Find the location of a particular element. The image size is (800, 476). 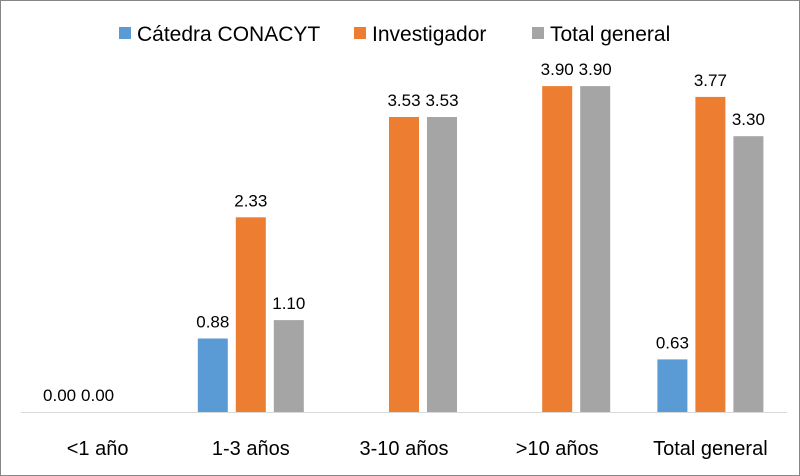

legend-label-c-tedra-conacyt: Cátedra CONACYT is located at coordinates (228, 34).